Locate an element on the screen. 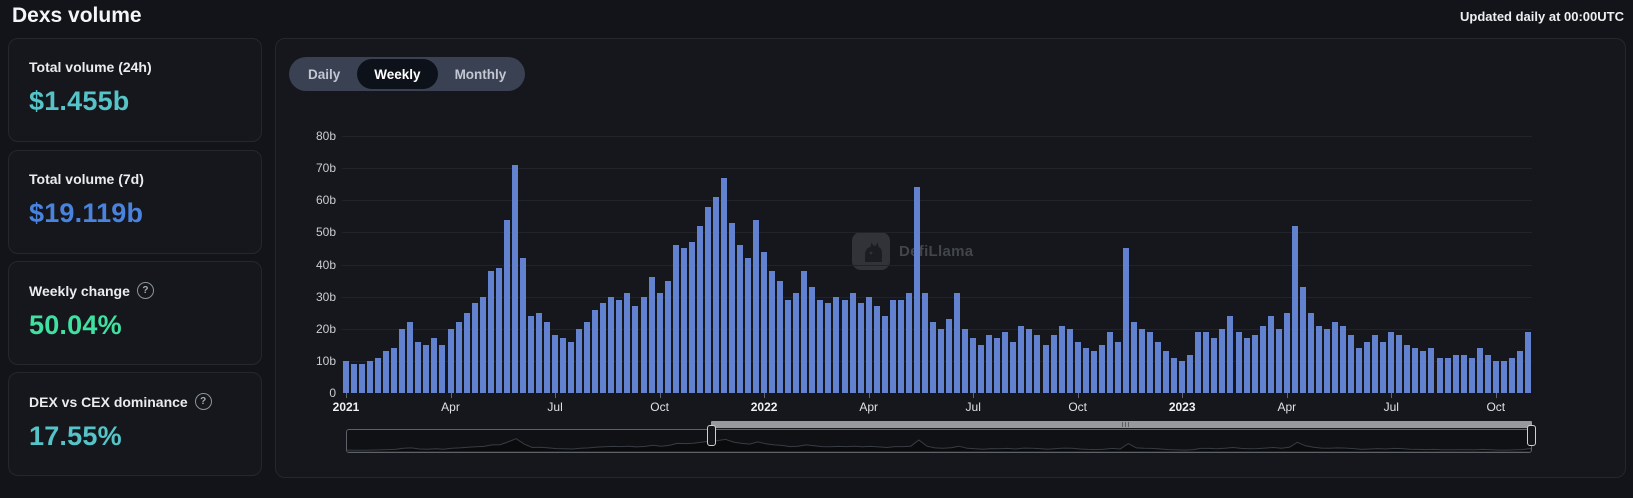 The image size is (1633, 498). updated-note: Updated daily at 00:00UTC is located at coordinates (1542, 16).